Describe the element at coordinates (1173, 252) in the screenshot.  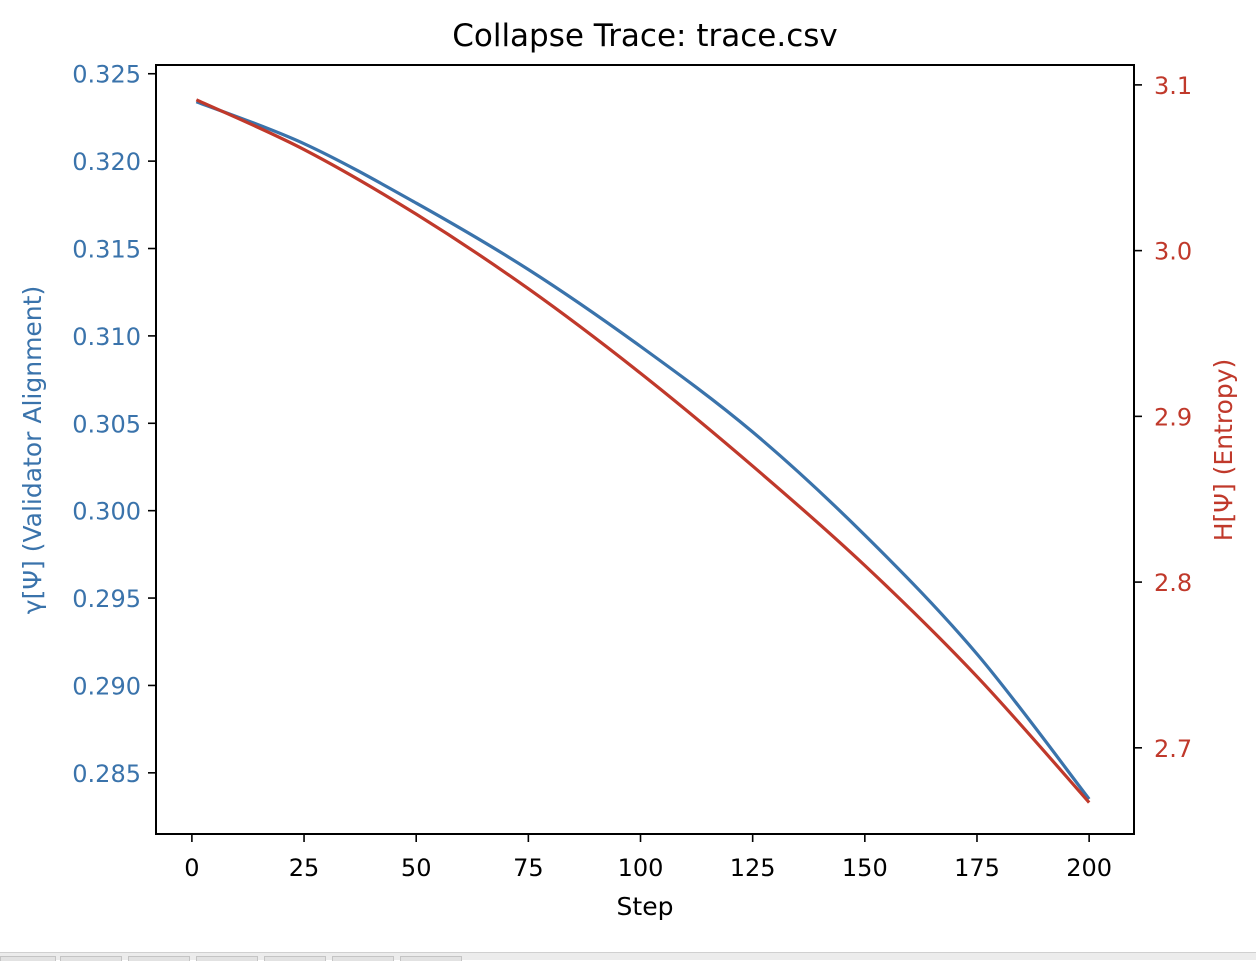
I see `y-right-tick-label: 3.0` at that location.